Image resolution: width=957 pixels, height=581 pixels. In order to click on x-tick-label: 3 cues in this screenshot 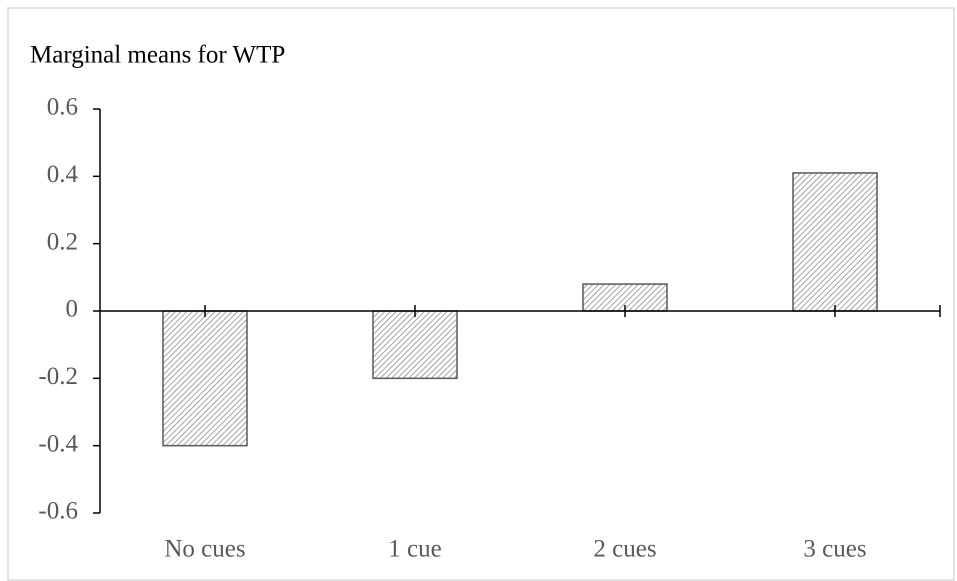, I will do `click(834, 549)`.